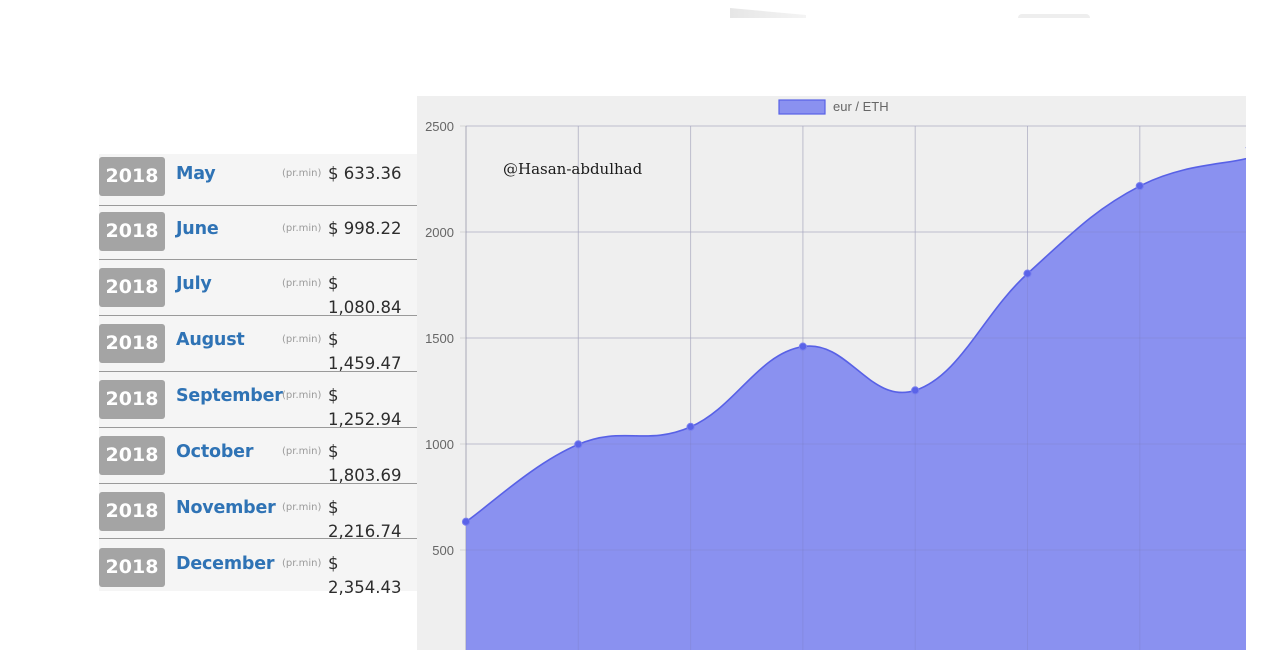 The width and height of the screenshot is (1280, 665). I want to click on chart-annotation: @Hasan-abdulhad, so click(573, 169).